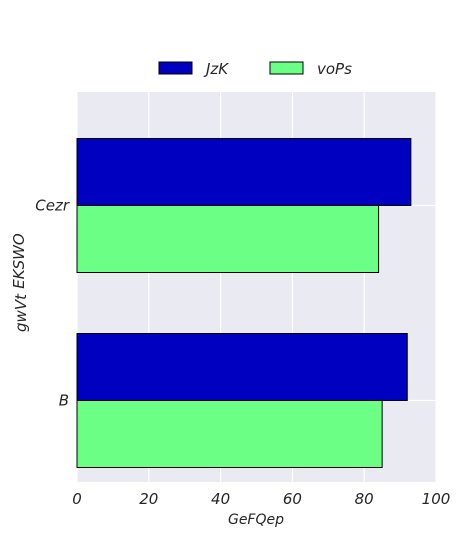 The width and height of the screenshot is (462, 539). What do you see at coordinates (216, 69) in the screenshot?
I see `legend-label-series-1: JzK` at bounding box center [216, 69].